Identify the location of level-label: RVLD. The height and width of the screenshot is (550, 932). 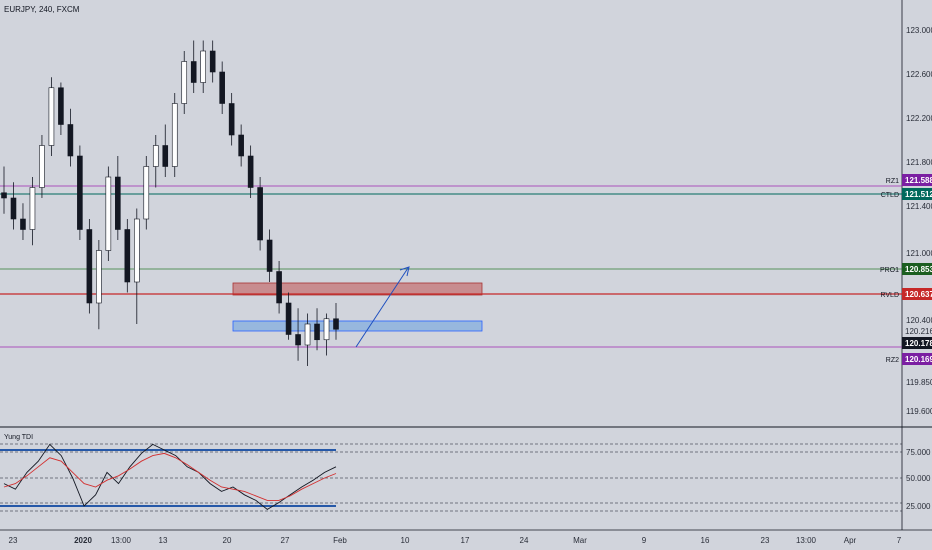
(889, 295).